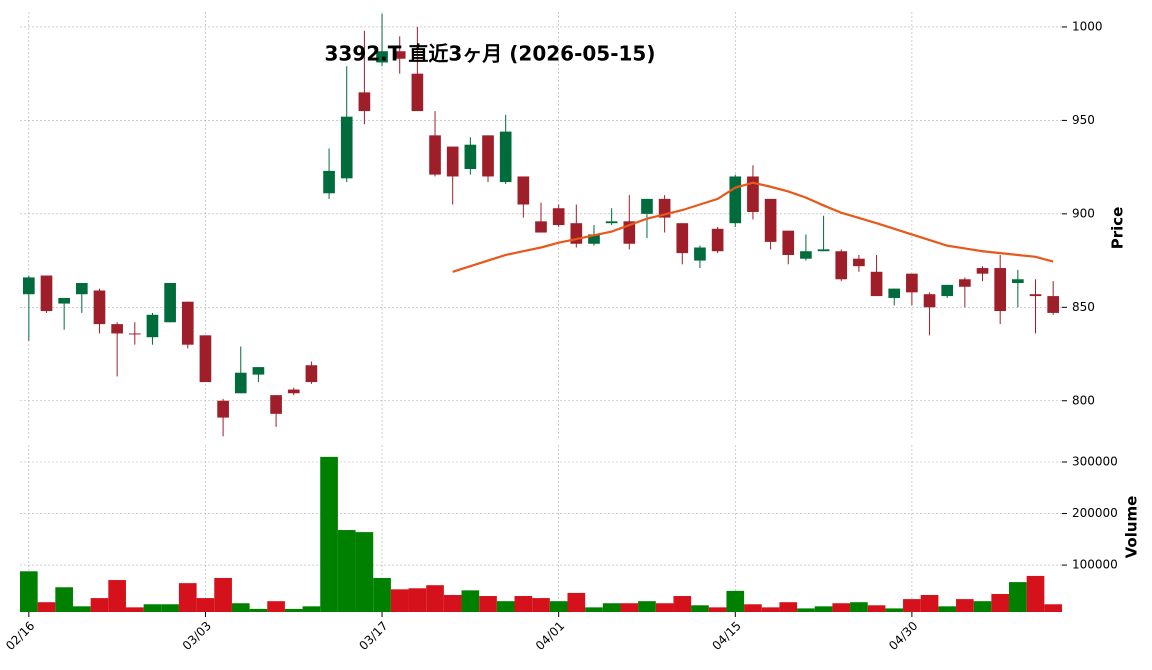  Describe the element at coordinates (727, 636) in the screenshot. I see `x-tick-label: 04/15` at that location.